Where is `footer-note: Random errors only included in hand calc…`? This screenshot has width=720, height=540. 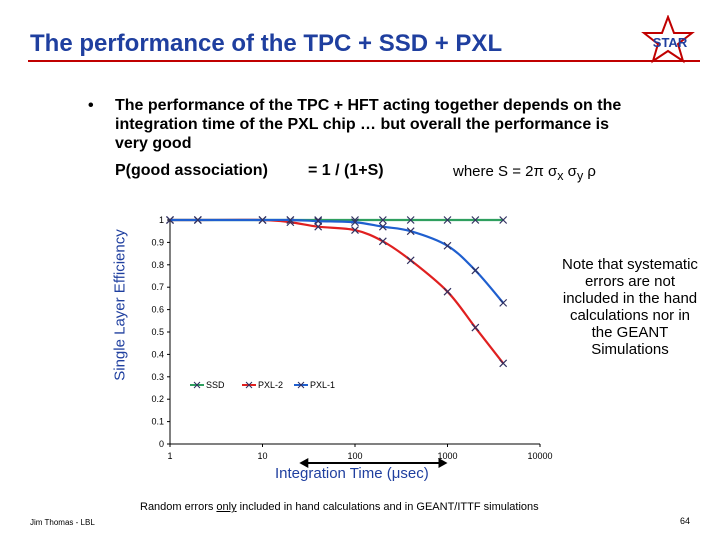
footer-note: Random errors only included in hand calc… is located at coordinates (339, 507).